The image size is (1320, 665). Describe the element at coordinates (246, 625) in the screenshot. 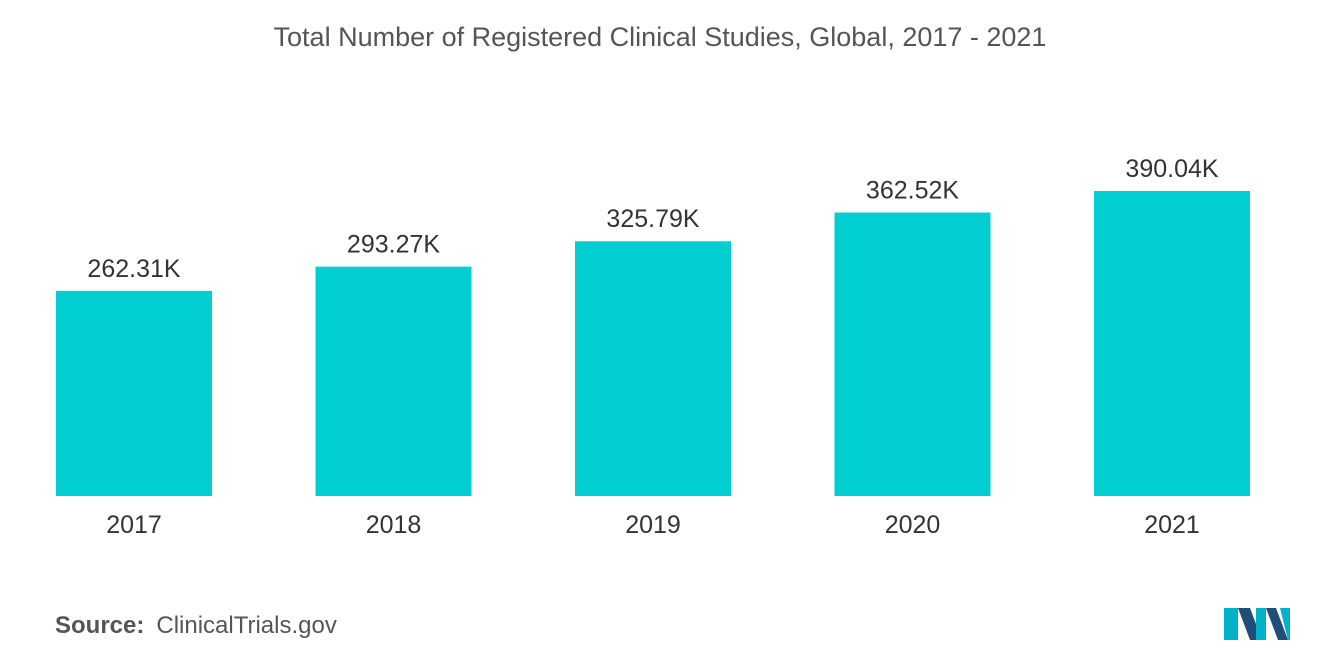

I see `source-value: ClinicalTrials.gov` at that location.